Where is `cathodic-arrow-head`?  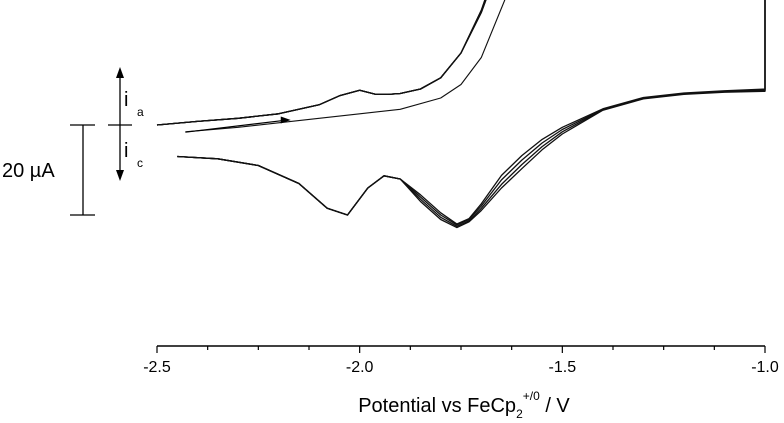 cathodic-arrow-head is located at coordinates (120, 175).